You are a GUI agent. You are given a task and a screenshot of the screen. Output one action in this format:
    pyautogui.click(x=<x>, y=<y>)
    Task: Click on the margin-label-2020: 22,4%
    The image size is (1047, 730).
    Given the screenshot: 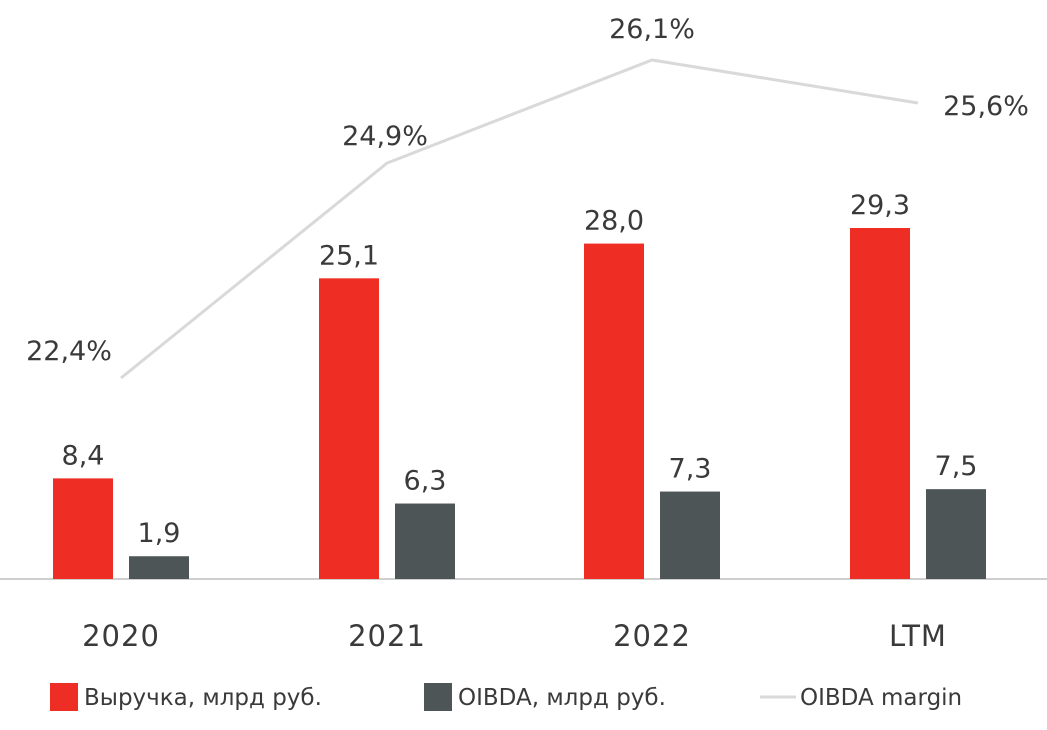 What is the action you would take?
    pyautogui.click(x=69, y=351)
    